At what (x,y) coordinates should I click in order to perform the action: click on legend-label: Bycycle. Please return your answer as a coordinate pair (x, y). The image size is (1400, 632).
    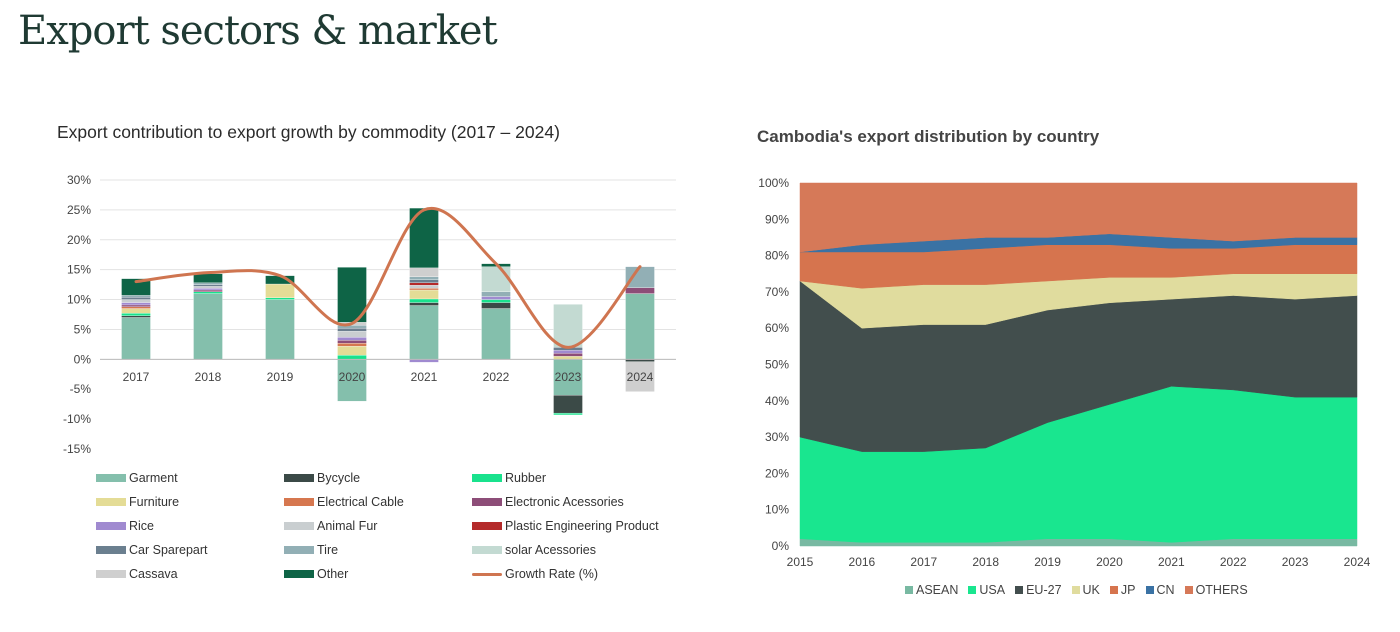
    Looking at the image, I should click on (339, 478).